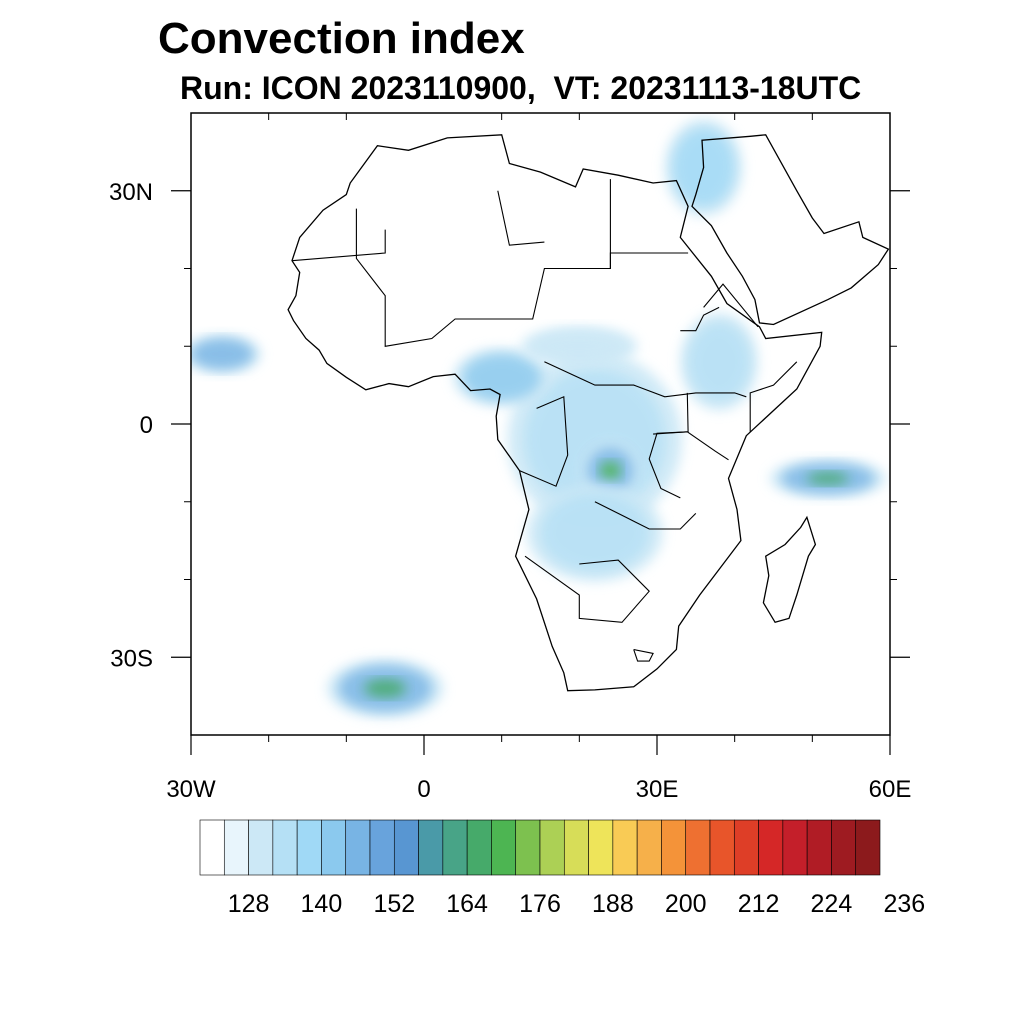 This screenshot has height=1024, width=1024. Describe the element at coordinates (657, 789) in the screenshot. I see `lon-tick-label: 30E` at that location.